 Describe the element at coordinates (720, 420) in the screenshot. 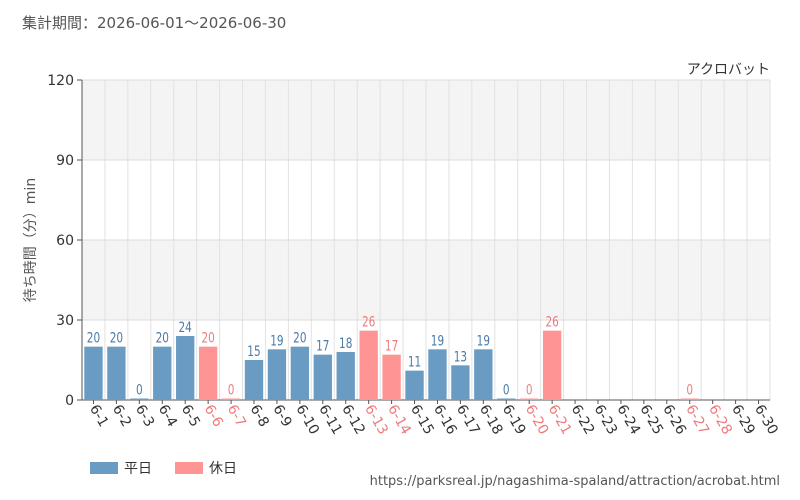

I see `x-tick-label: 6-28` at that location.